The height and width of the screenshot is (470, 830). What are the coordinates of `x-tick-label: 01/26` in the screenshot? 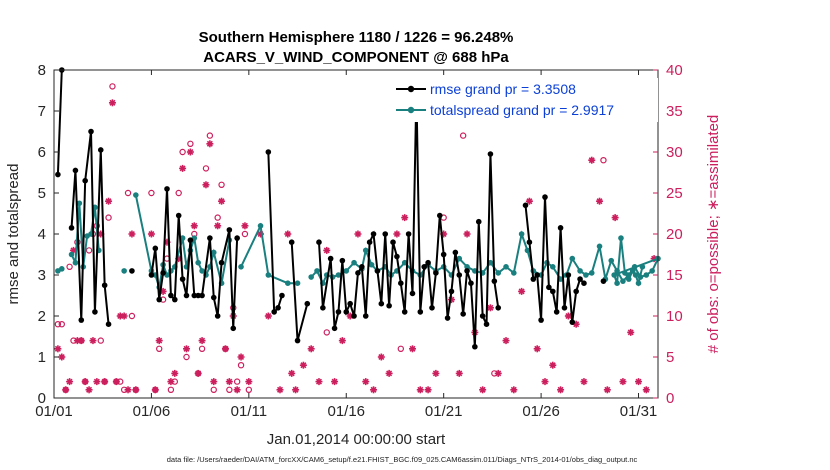 It's located at (541, 411).